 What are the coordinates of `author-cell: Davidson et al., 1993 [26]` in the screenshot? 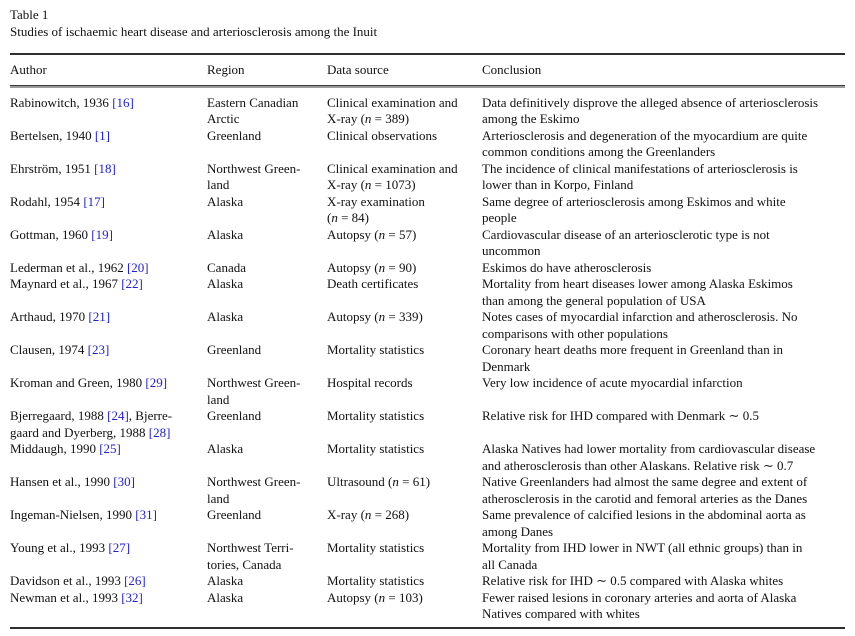 It's located at (108, 581).